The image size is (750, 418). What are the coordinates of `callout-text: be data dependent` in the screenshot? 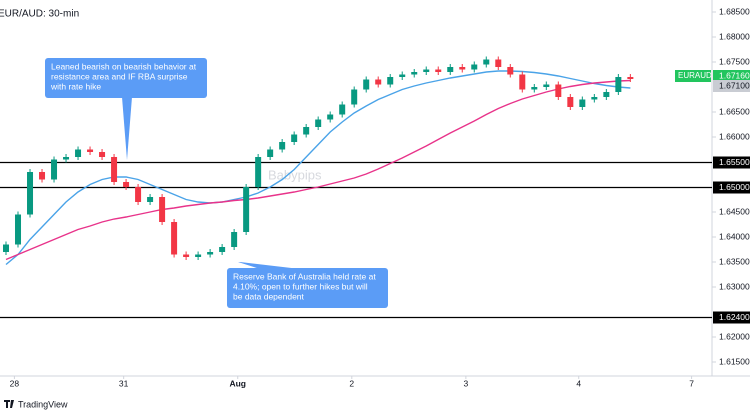 It's located at (269, 296).